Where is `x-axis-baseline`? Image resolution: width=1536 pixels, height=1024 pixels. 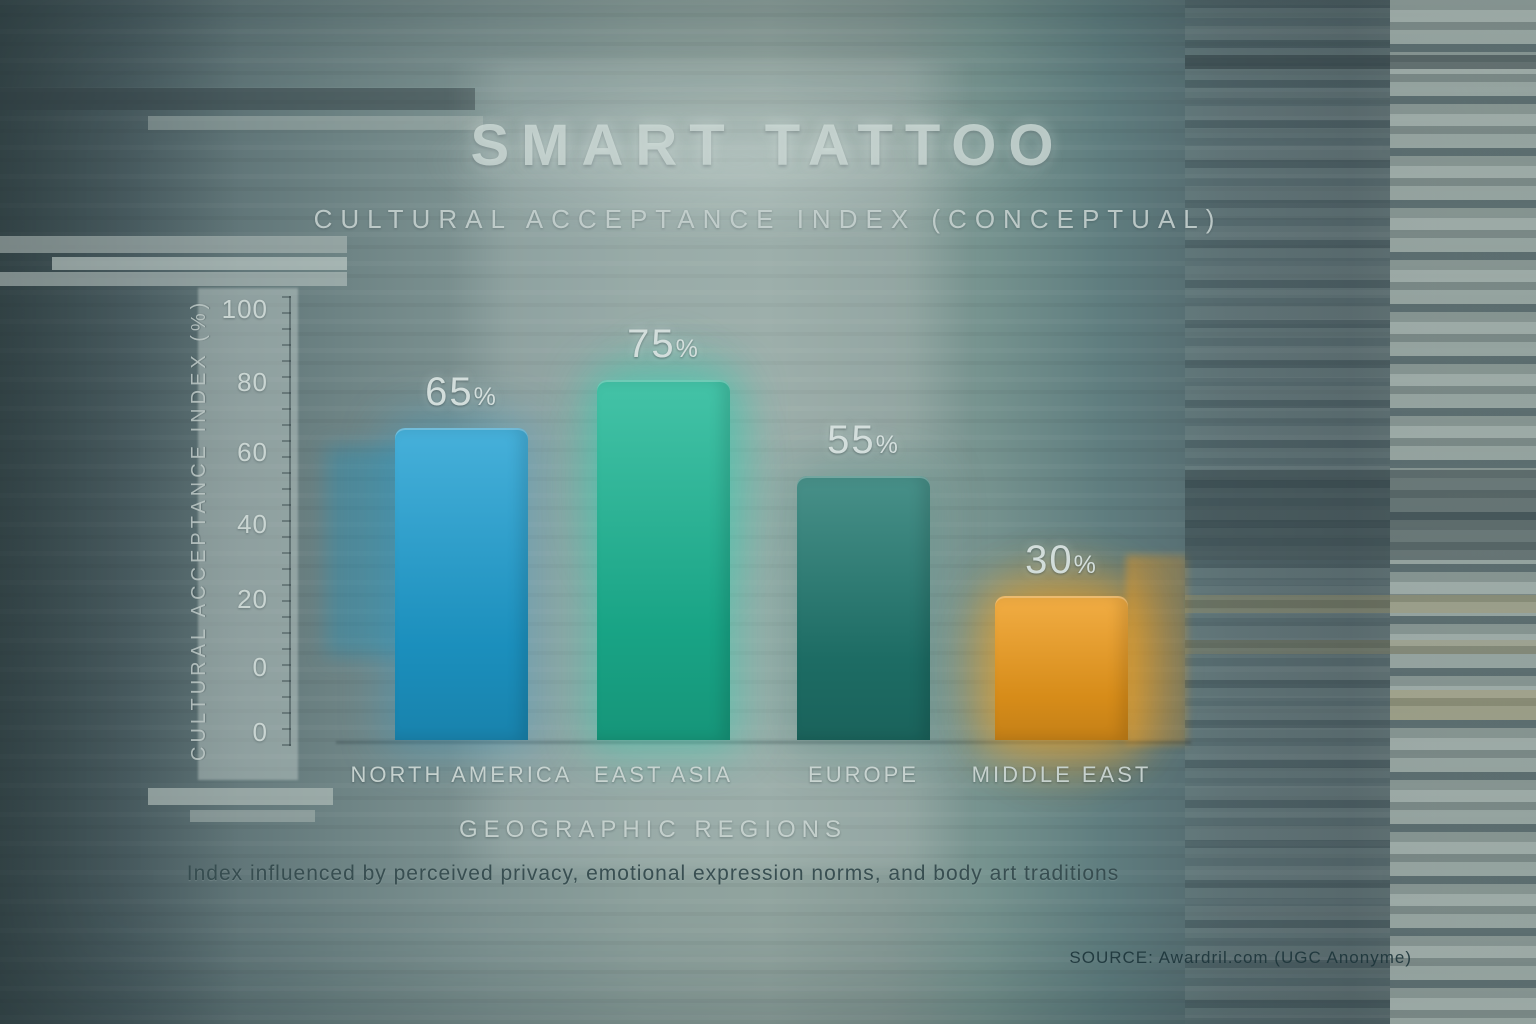
x-axis-baseline is located at coordinates (763, 742).